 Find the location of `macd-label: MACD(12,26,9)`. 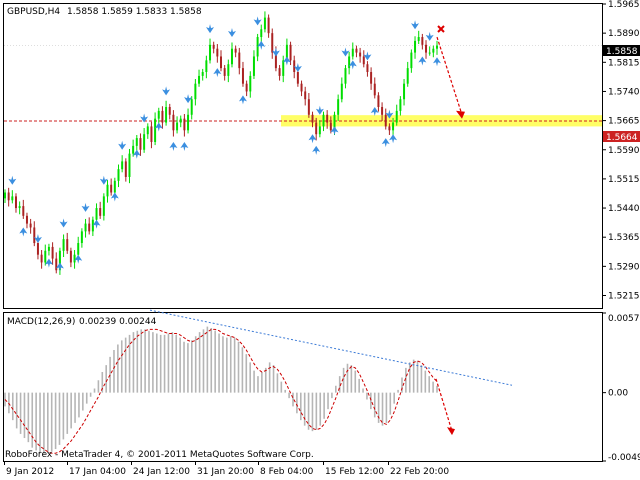

macd-label: MACD(12,26,9) is located at coordinates (41, 322).